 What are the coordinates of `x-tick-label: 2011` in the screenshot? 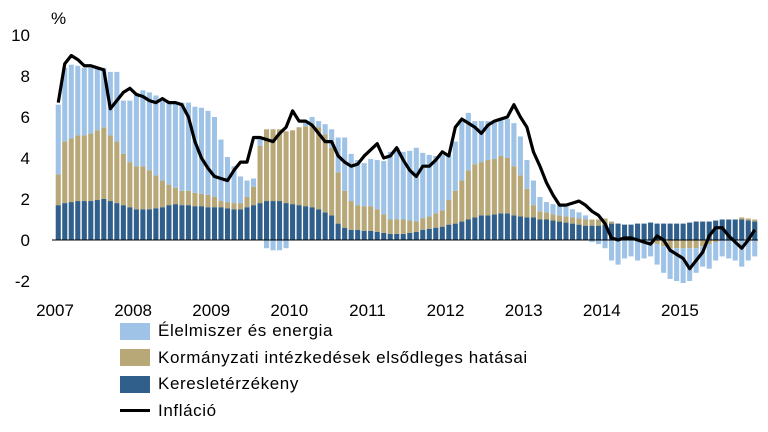 It's located at (367, 310).